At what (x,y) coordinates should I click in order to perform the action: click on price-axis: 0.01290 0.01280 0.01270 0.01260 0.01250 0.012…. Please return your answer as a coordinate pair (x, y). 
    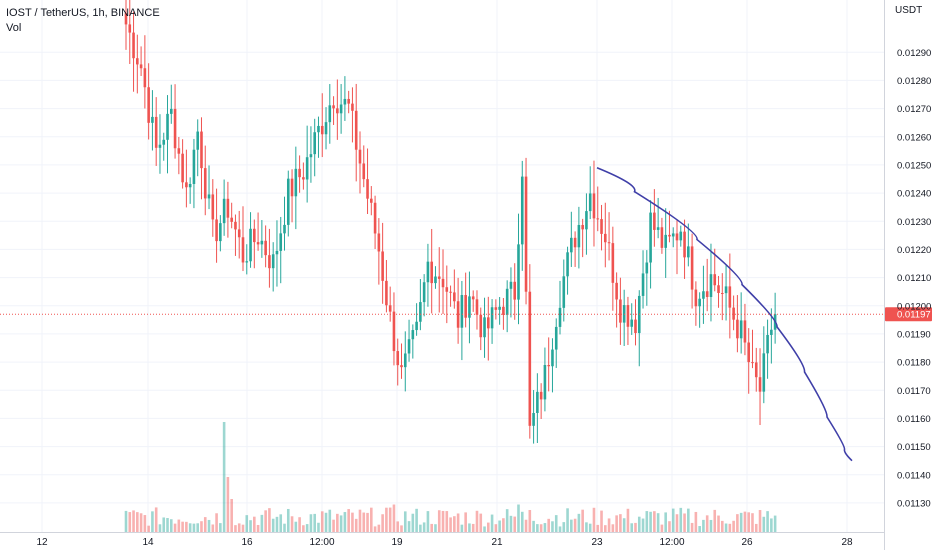
    Looking at the image, I should click on (908, 275).